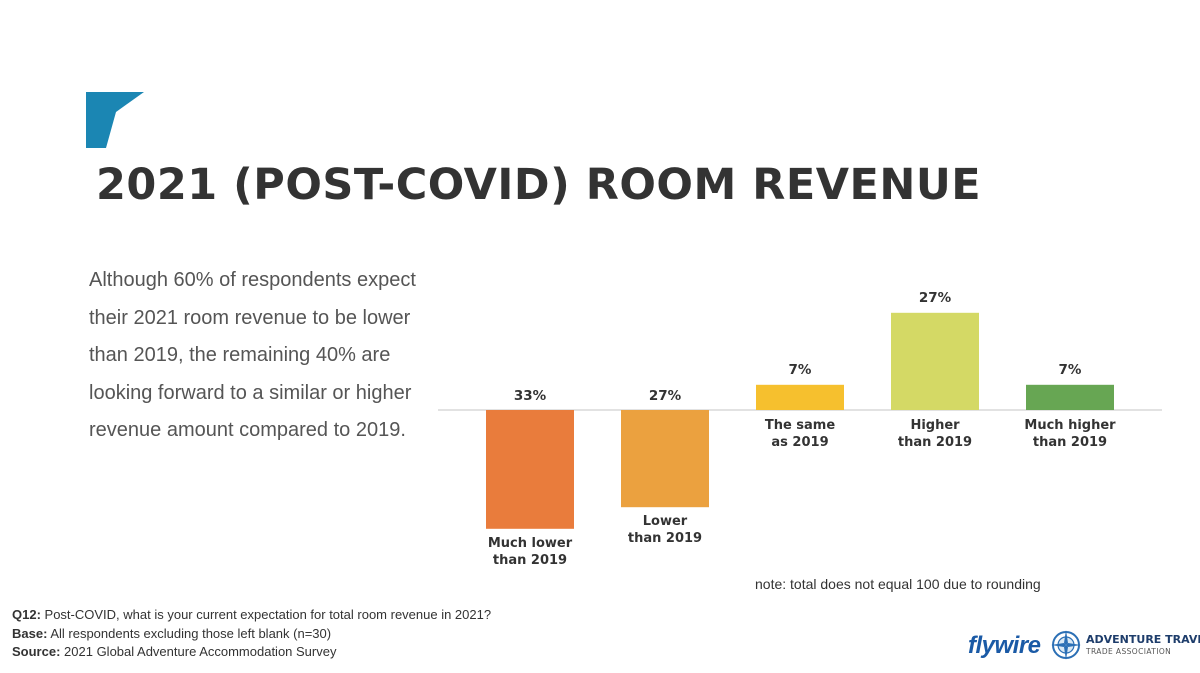  What do you see at coordinates (665, 396) in the screenshot?
I see `value-label-2: 27%` at bounding box center [665, 396].